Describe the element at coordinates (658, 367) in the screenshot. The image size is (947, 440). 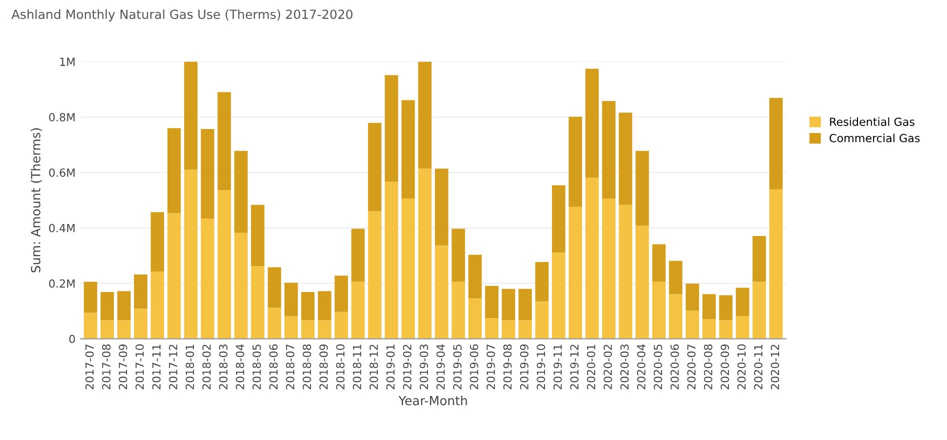
I see `x-tick-label: 2020-05` at that location.